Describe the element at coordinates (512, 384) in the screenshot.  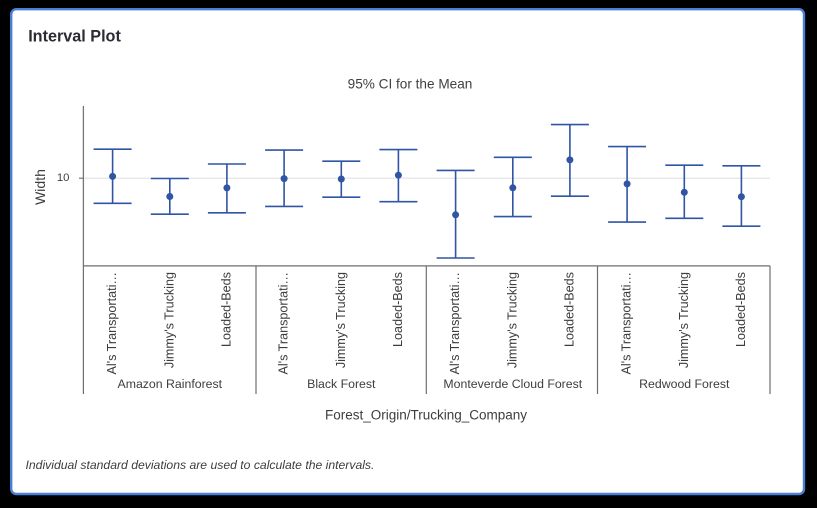
I see `svg-text: Monteverde Cloud Forest` at that location.